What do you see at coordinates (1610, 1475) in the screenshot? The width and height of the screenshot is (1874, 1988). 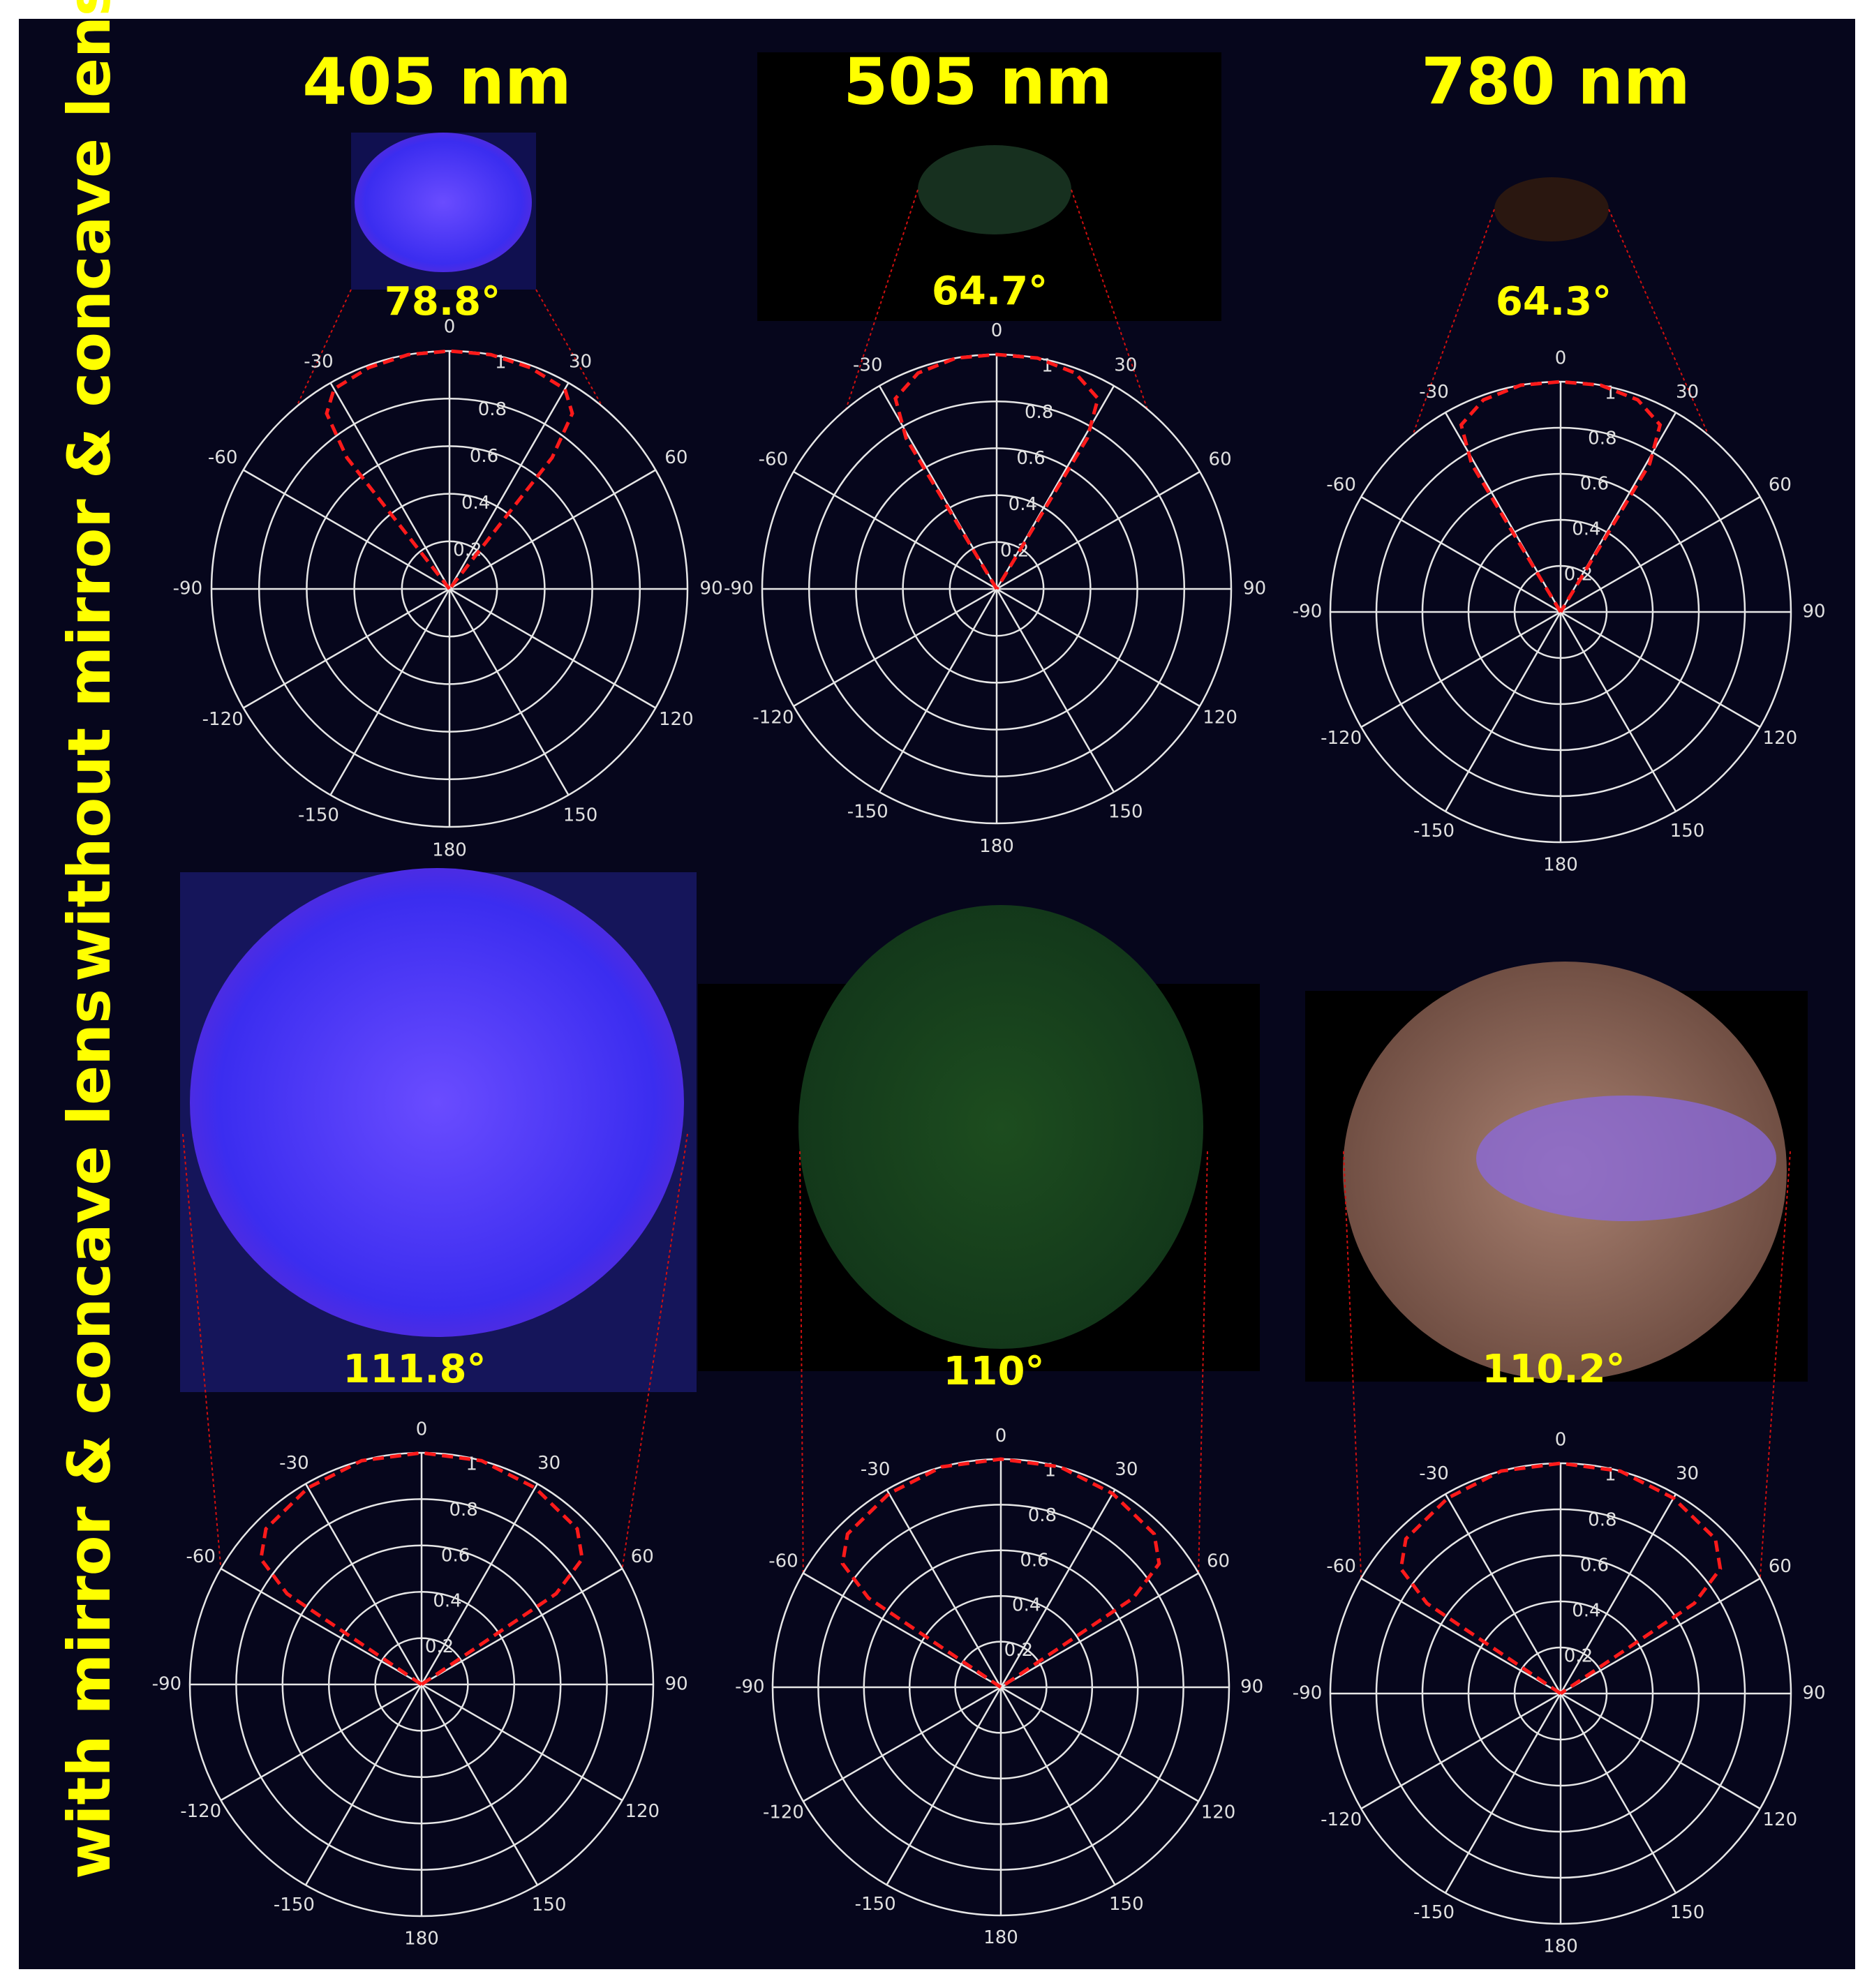 I see `r-tick-label: 1` at bounding box center [1610, 1475].